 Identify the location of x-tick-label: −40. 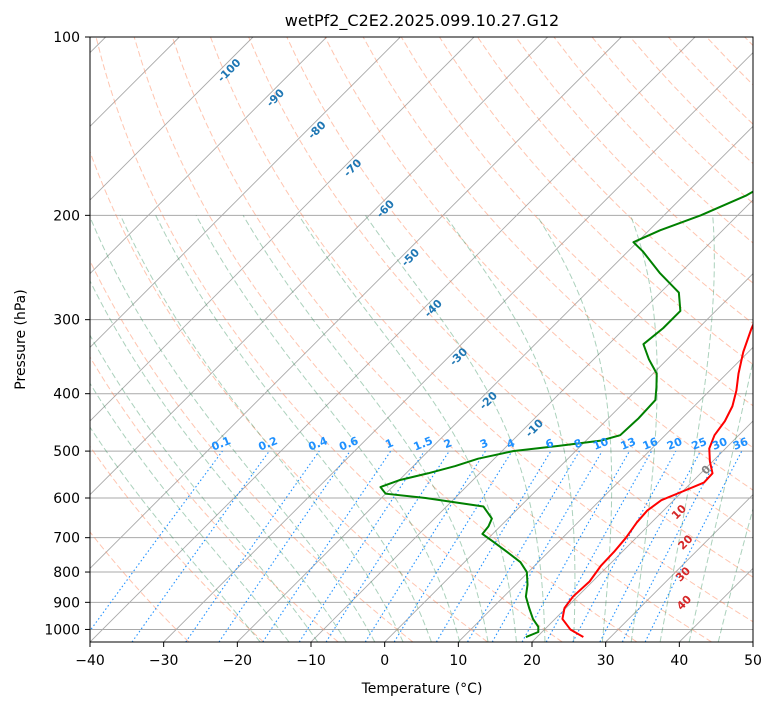
(90, 661).